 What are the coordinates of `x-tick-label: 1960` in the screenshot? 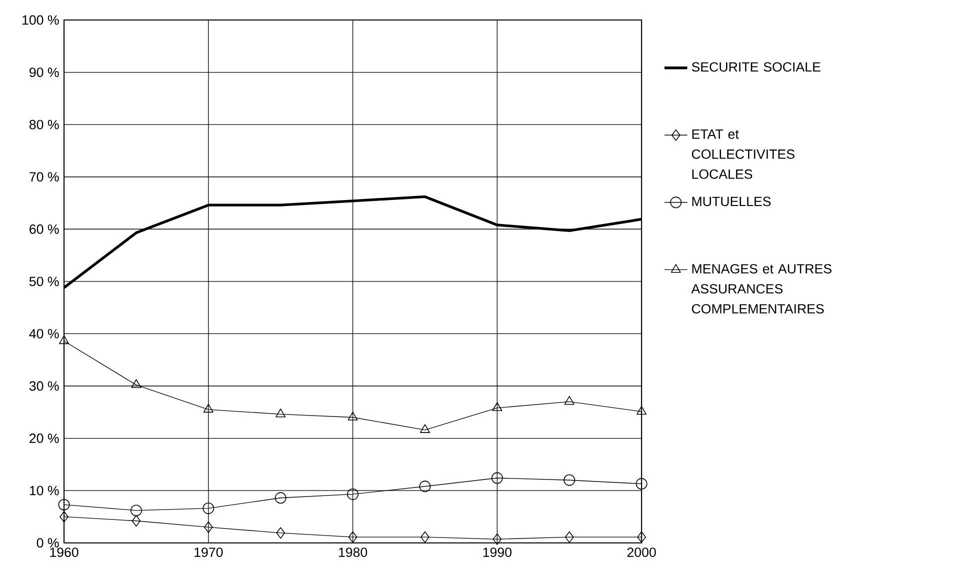 It's located at (64, 553).